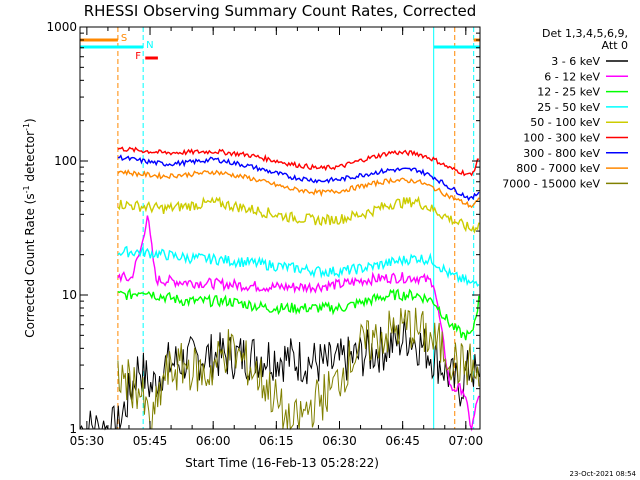 The width and height of the screenshot is (640, 480). What do you see at coordinates (565, 122) in the screenshot?
I see `legend-label-4: 50 - 100 keV` at bounding box center [565, 122].